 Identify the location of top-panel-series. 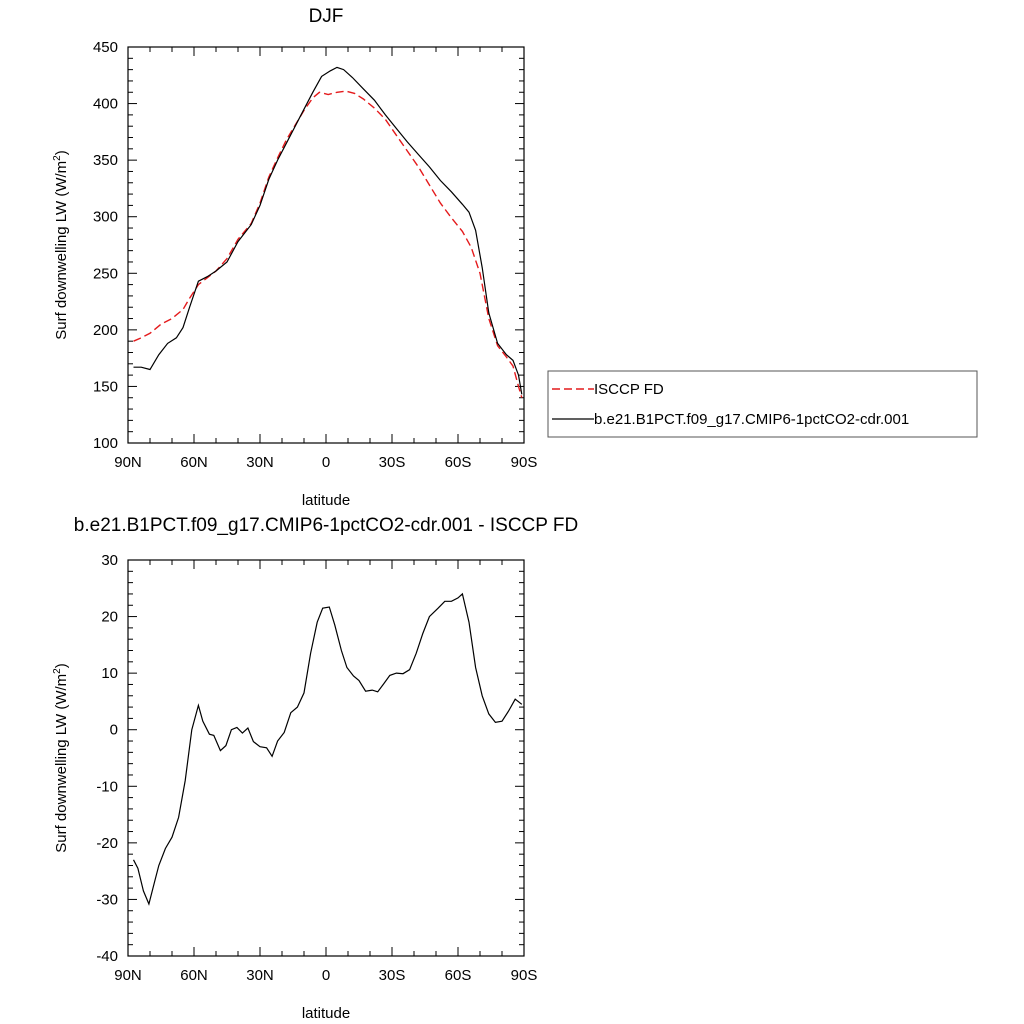
(328, 232).